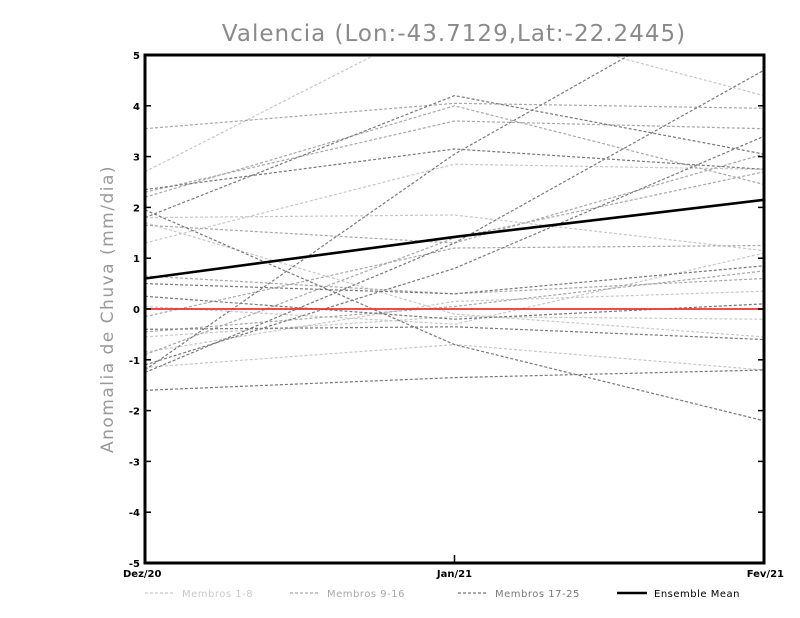 This screenshot has height=618, width=800. I want to click on legend-label-2: Membros 9-16, so click(366, 594).